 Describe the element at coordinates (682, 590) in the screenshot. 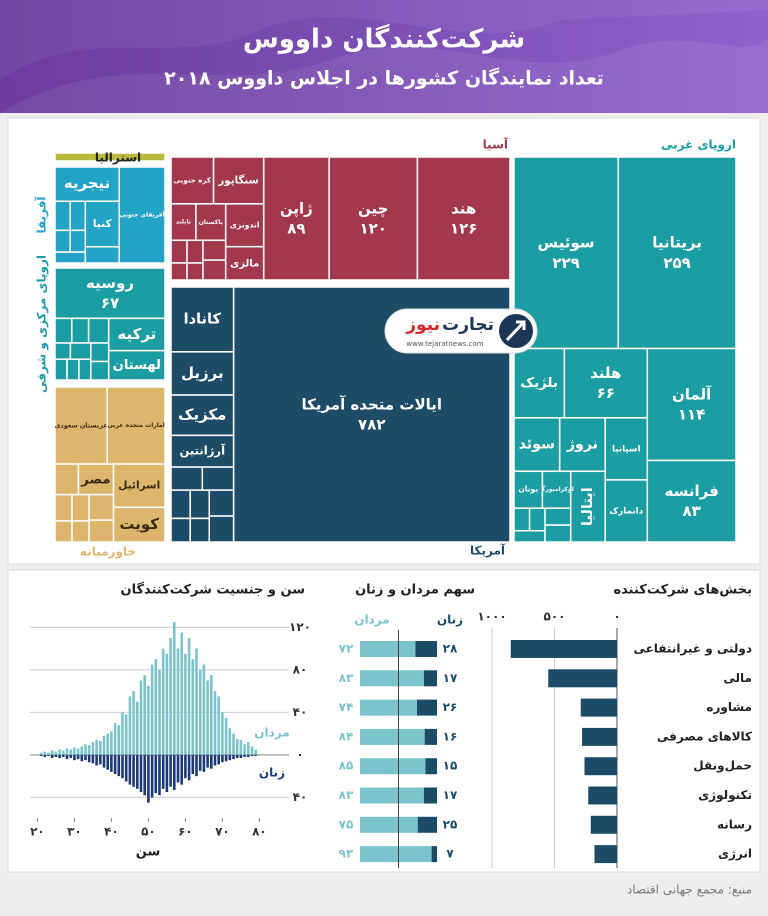

I see `chart-title: بخش‌های شرکت‌کننده` at that location.